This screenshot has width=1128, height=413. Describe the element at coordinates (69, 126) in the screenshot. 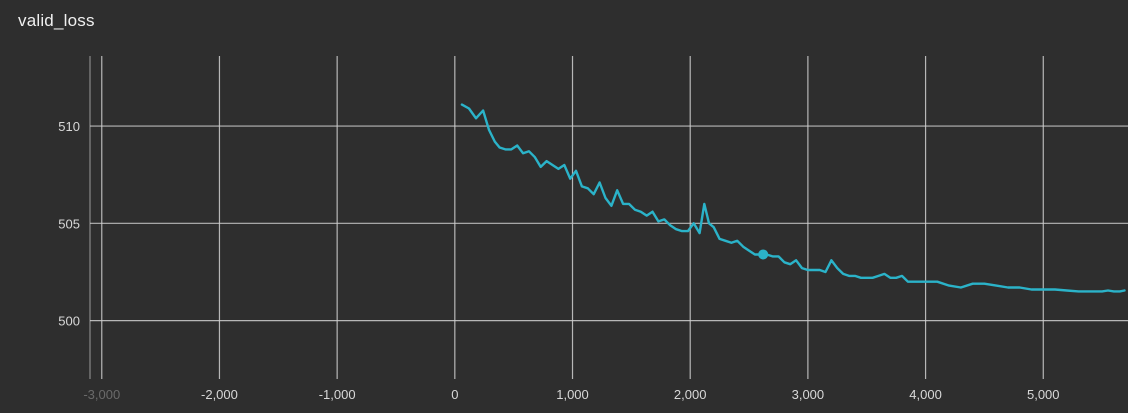

I see `y-tick-label: 510` at that location.